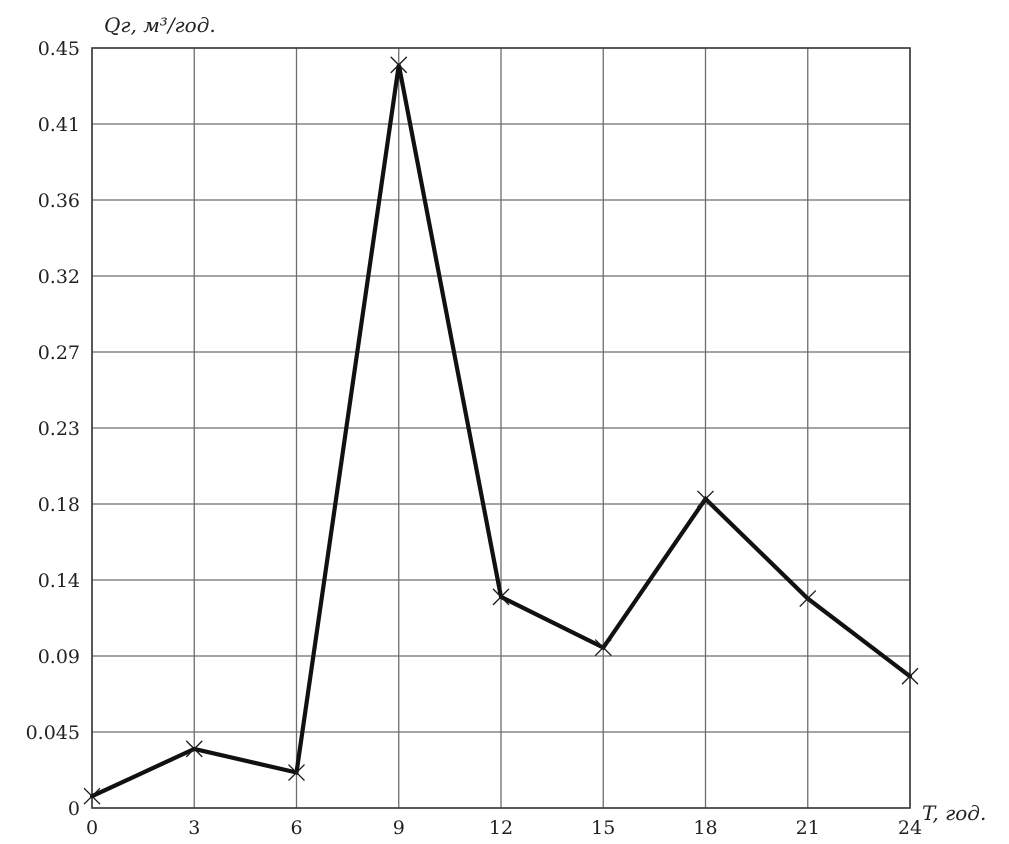 This screenshot has width=1009, height=844. I want to click on x-tick-label: 24, so click(910, 828).